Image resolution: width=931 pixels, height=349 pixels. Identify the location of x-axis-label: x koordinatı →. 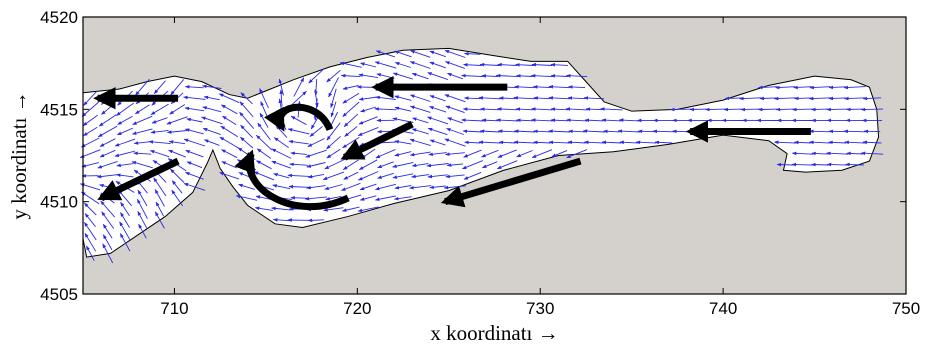
(494, 333).